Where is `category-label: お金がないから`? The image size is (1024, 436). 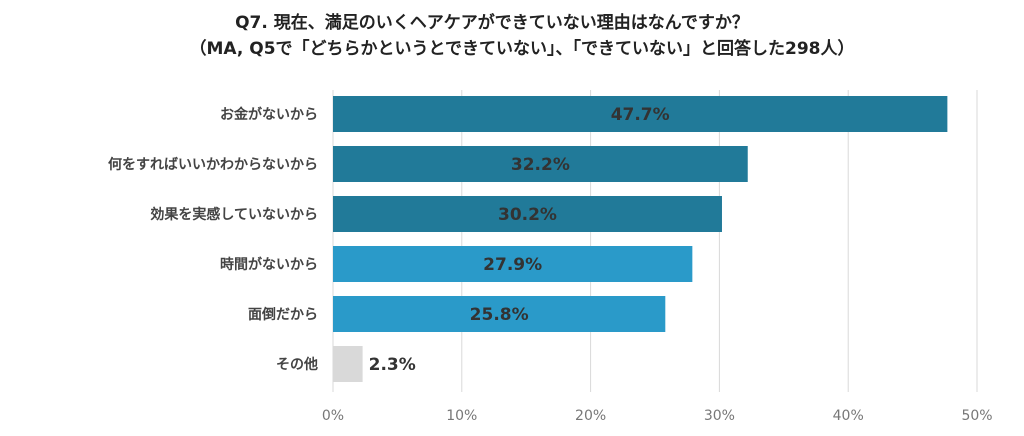
category-label: お金がないから is located at coordinates (269, 114).